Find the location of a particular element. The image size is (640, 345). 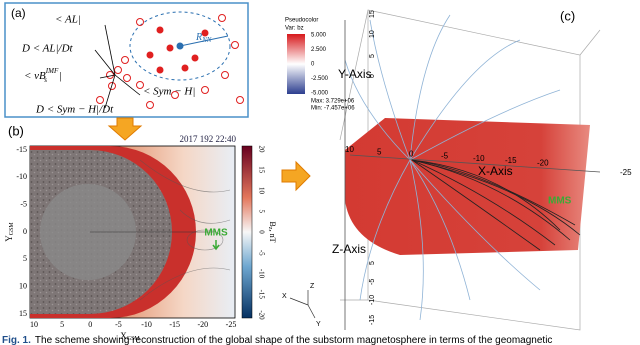

legend-tick-label: 0 is located at coordinates (313, 65).